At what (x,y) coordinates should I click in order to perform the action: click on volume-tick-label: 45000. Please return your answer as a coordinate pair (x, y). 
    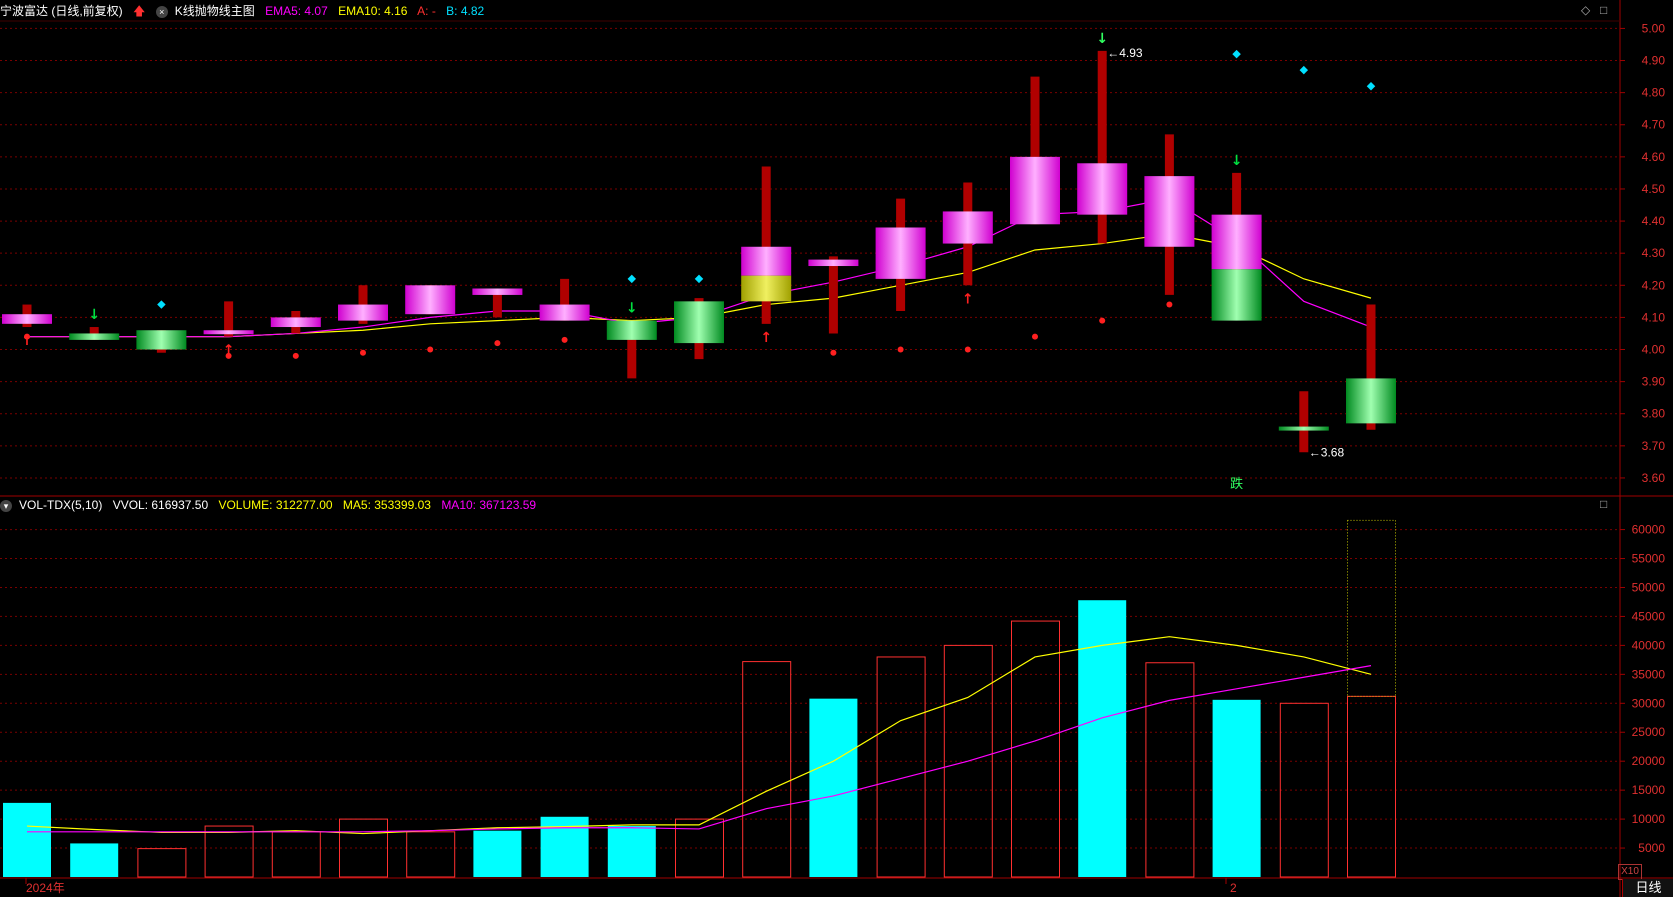
    Looking at the image, I should click on (1649, 616).